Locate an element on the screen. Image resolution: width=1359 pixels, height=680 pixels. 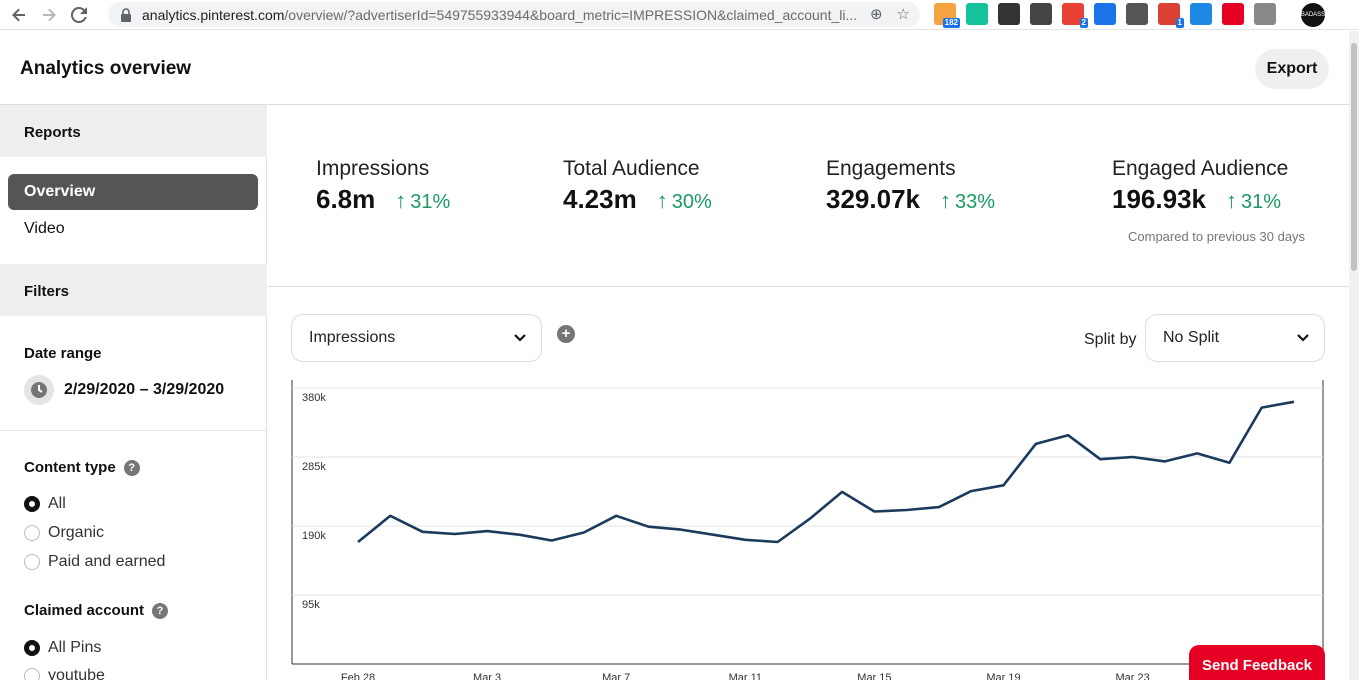
extensions-bar: 182 2 1 is located at coordinates (1105, 15).